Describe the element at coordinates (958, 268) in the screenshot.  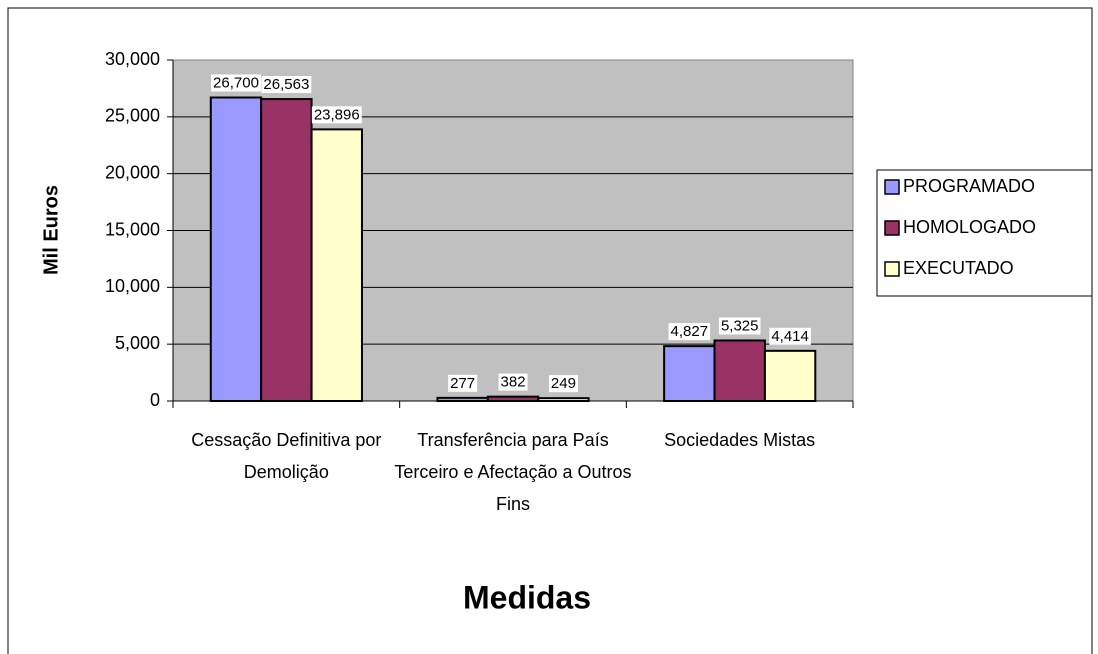
I see `legend-label: EXECUTADO` at that location.